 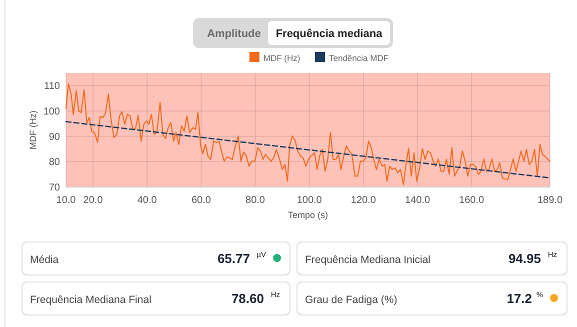 What do you see at coordinates (363, 200) in the screenshot?
I see `x-tick-label: 120.0` at bounding box center [363, 200].